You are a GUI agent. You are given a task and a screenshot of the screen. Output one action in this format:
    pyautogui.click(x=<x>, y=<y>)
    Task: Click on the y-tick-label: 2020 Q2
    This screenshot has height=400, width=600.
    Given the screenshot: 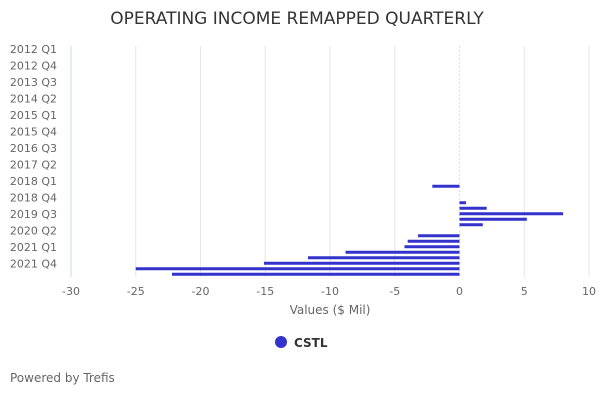 What is the action you would take?
    pyautogui.click(x=33, y=230)
    